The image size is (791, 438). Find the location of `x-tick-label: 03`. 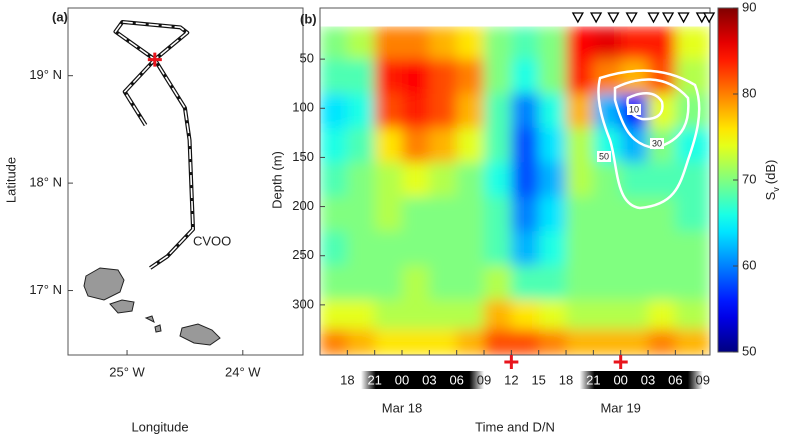

x-tick-label: 03 is located at coordinates (648, 379).